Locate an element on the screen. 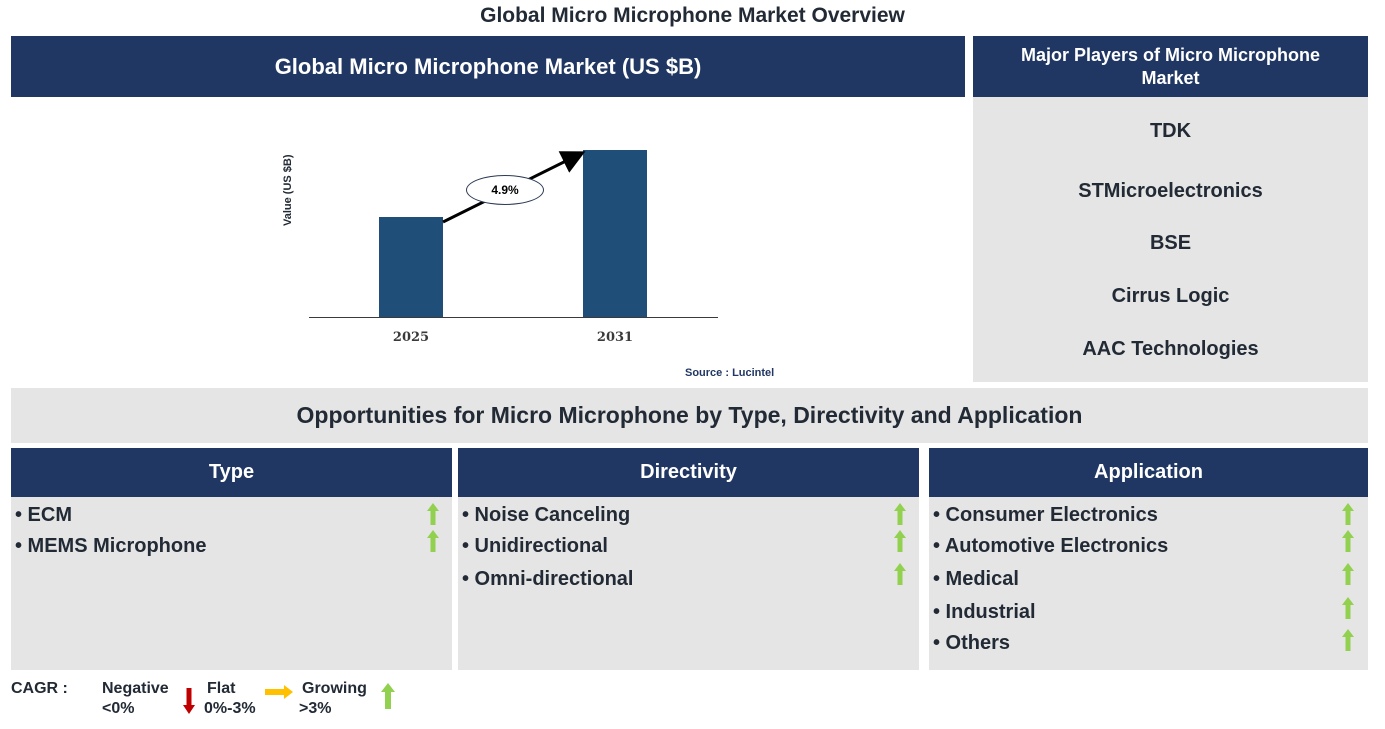 Image resolution: width=1385 pixels, height=729 pixels. segment-body-type: • ECM • MEMS Microphone is located at coordinates (231, 583).